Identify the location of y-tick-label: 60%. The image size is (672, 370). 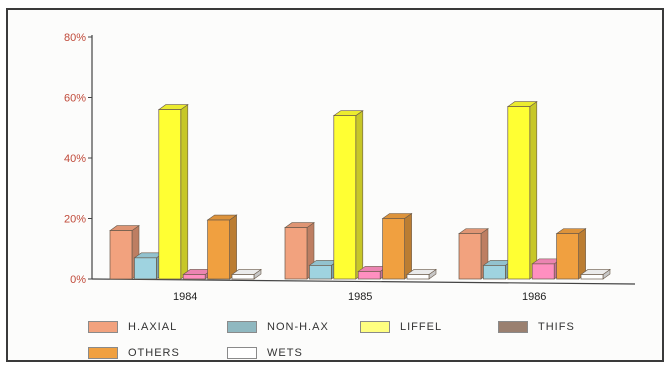
(75, 99).